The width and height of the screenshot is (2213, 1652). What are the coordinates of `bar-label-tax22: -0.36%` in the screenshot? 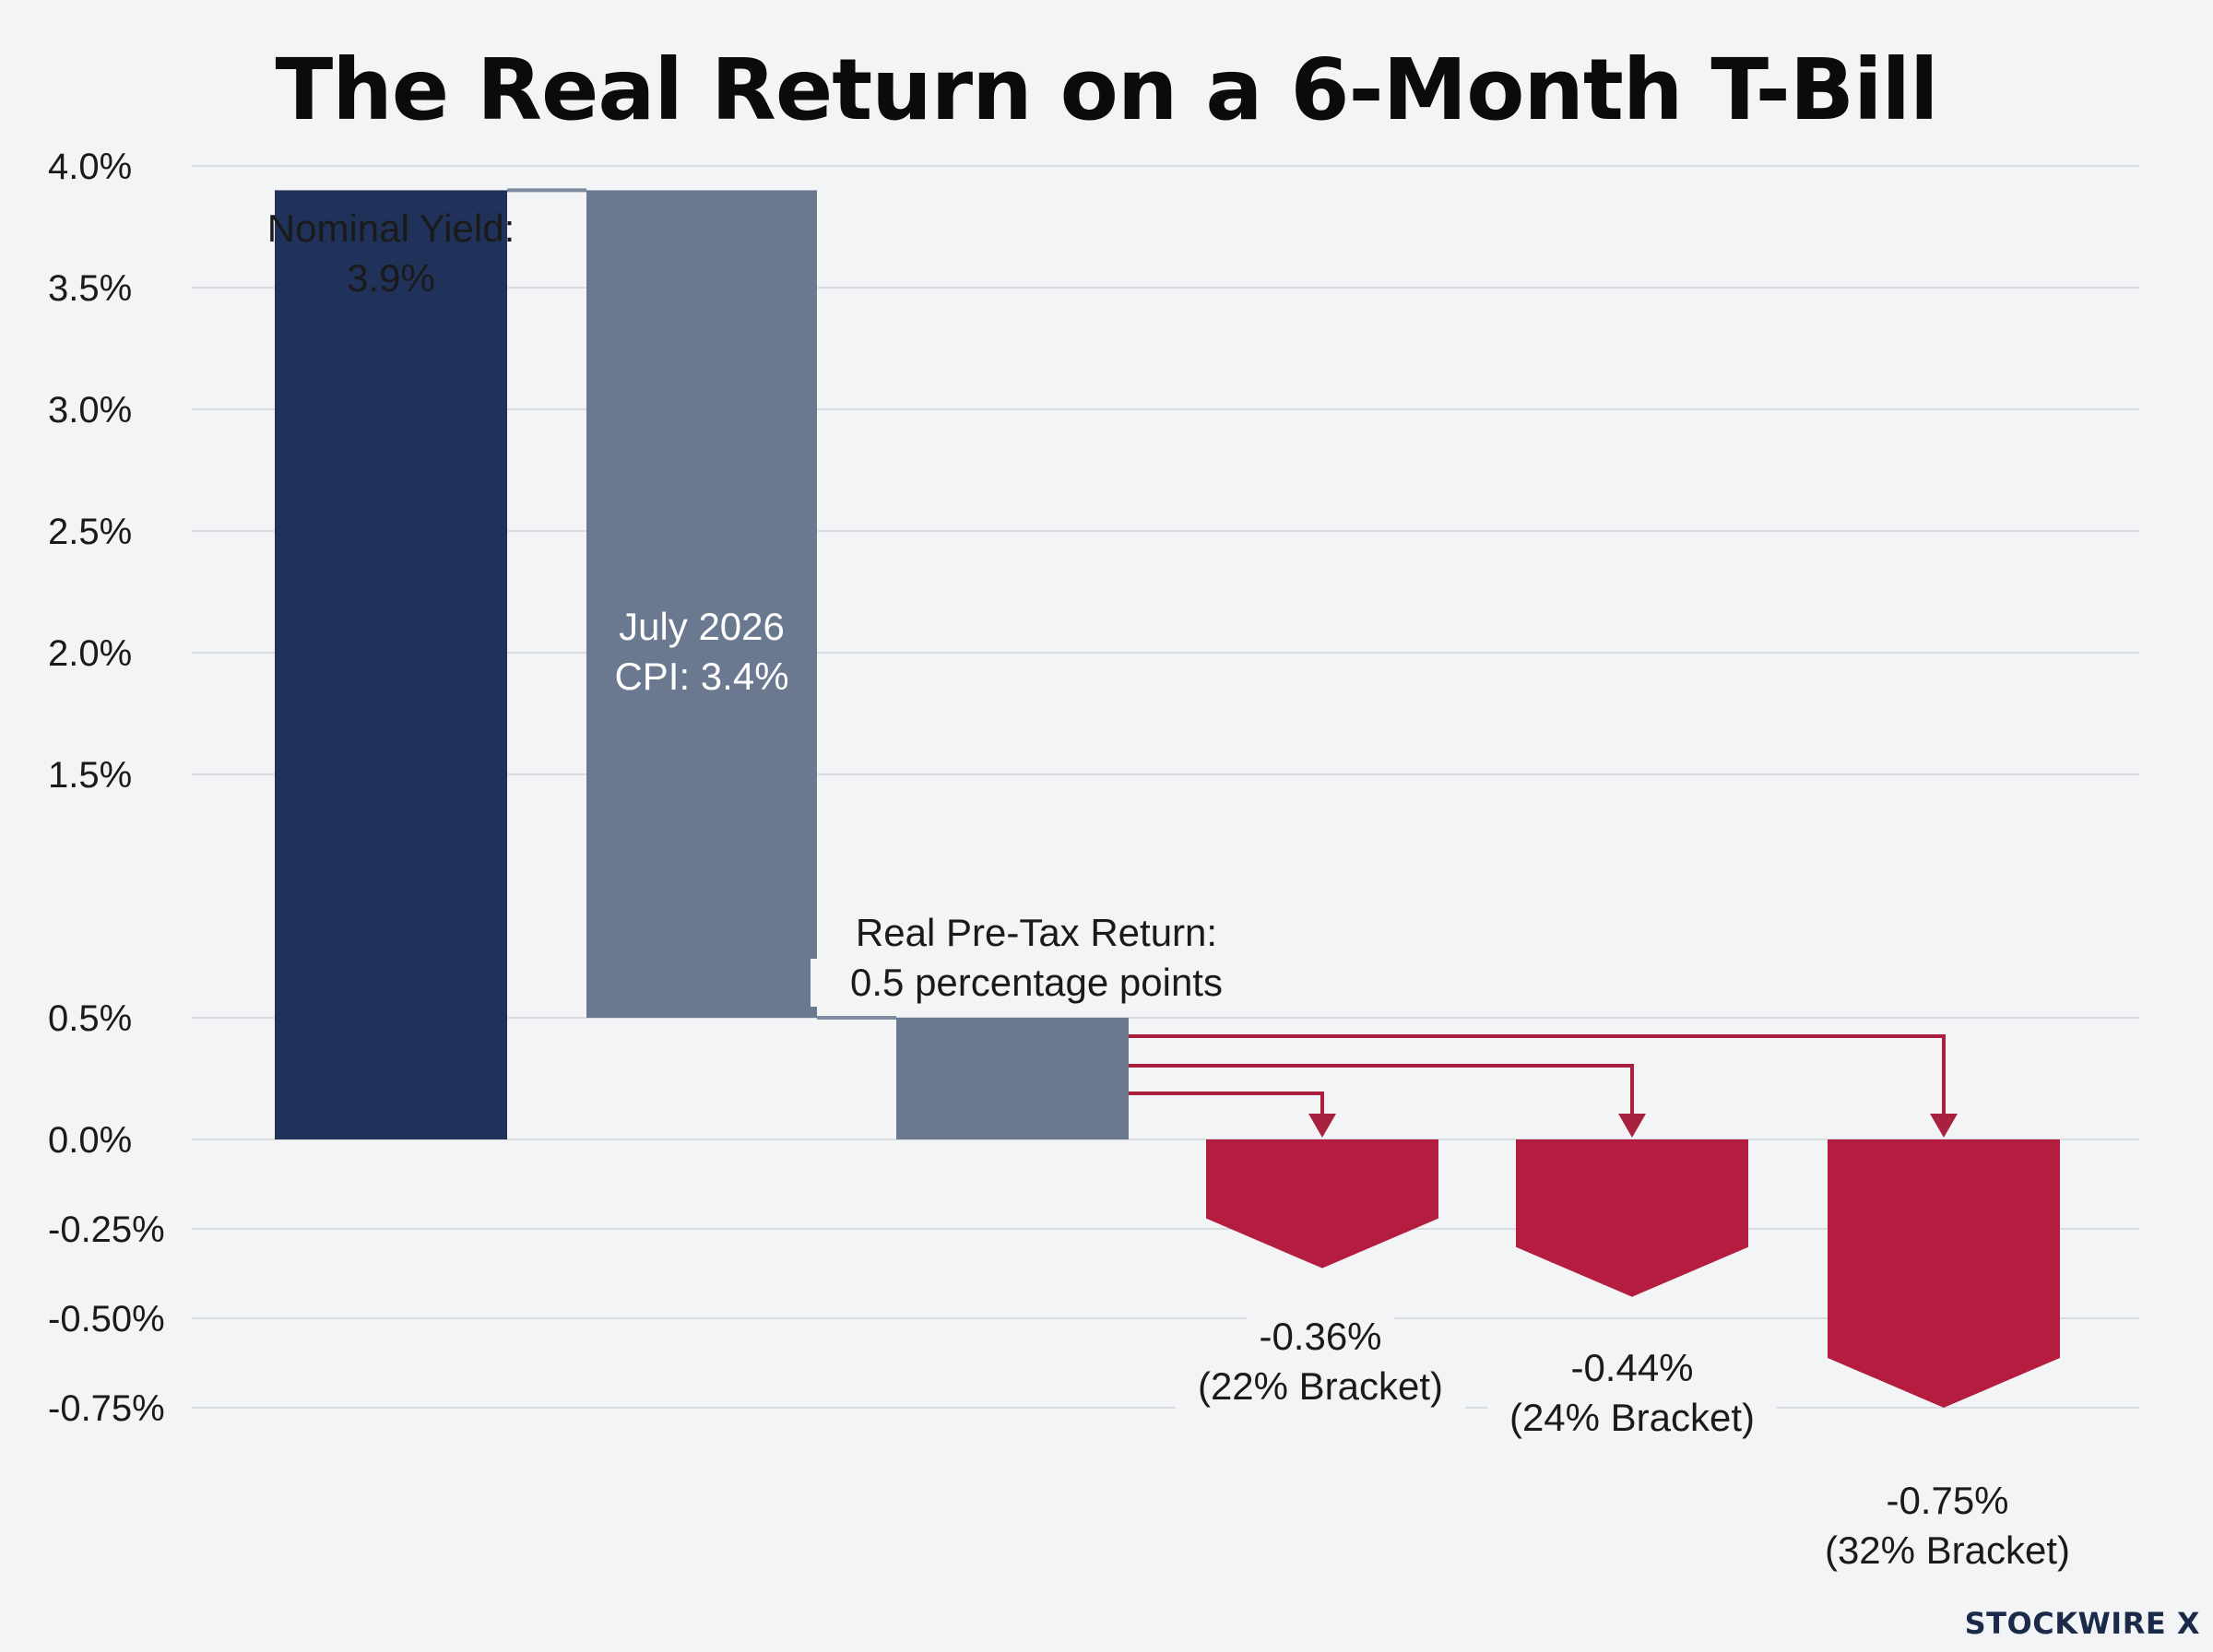 It's located at (1320, 1336).